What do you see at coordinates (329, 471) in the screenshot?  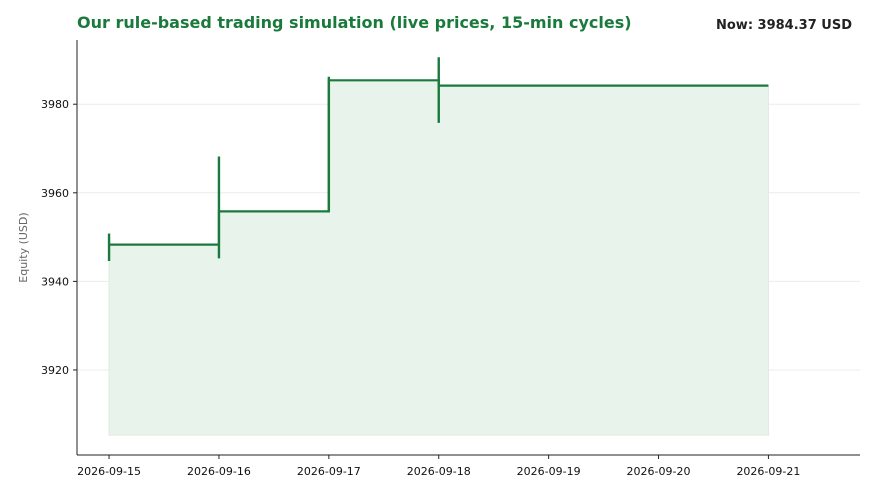 I see `x-tick-label: 2026-09-17` at bounding box center [329, 471].